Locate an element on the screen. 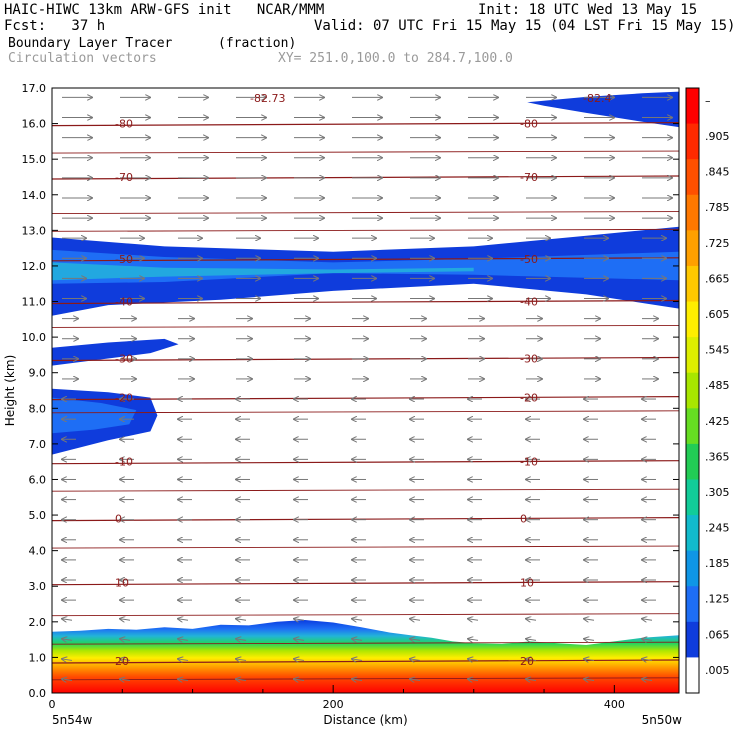 The height and width of the screenshot is (740, 740). colorbar-frame is located at coordinates (692, 390).